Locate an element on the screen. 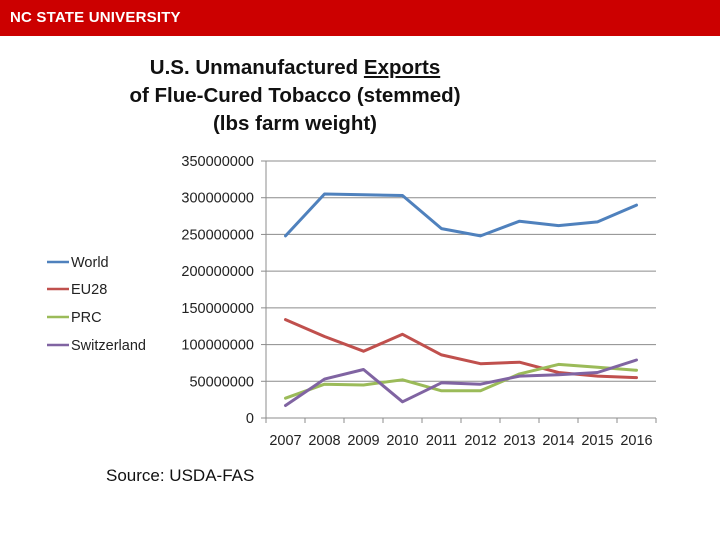 The width and height of the screenshot is (720, 540). legend: World EU28 PRC Switzerland is located at coordinates (96, 304).